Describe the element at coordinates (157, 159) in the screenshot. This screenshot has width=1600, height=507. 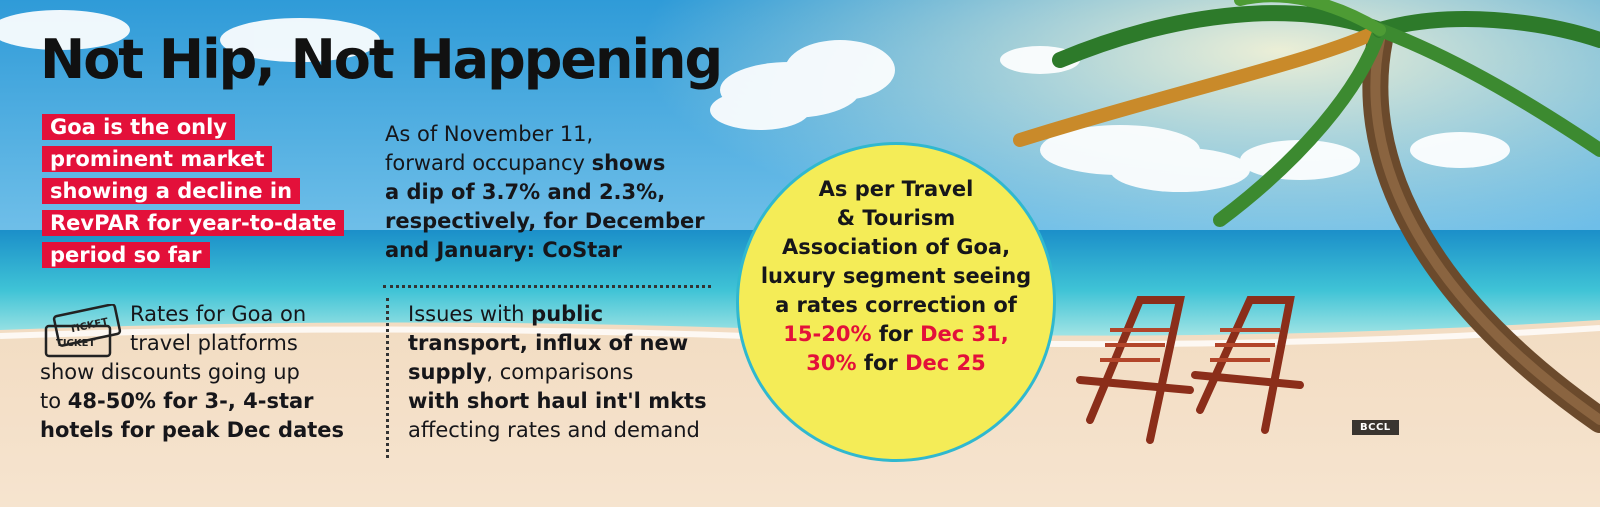
I see `highlight-line: prominent market` at that location.